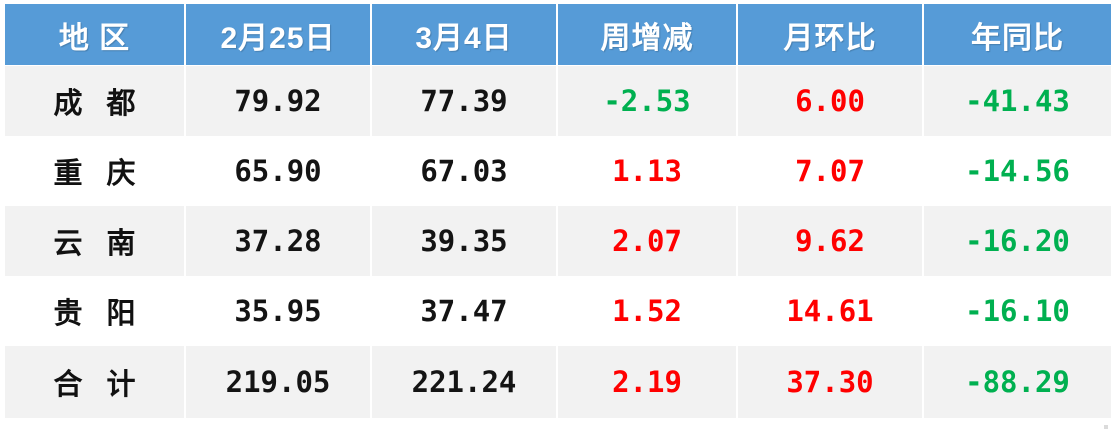 The height and width of the screenshot is (432, 1111). Describe the element at coordinates (647, 171) in the screenshot. I see `cell-week-change: 1.13` at that location.